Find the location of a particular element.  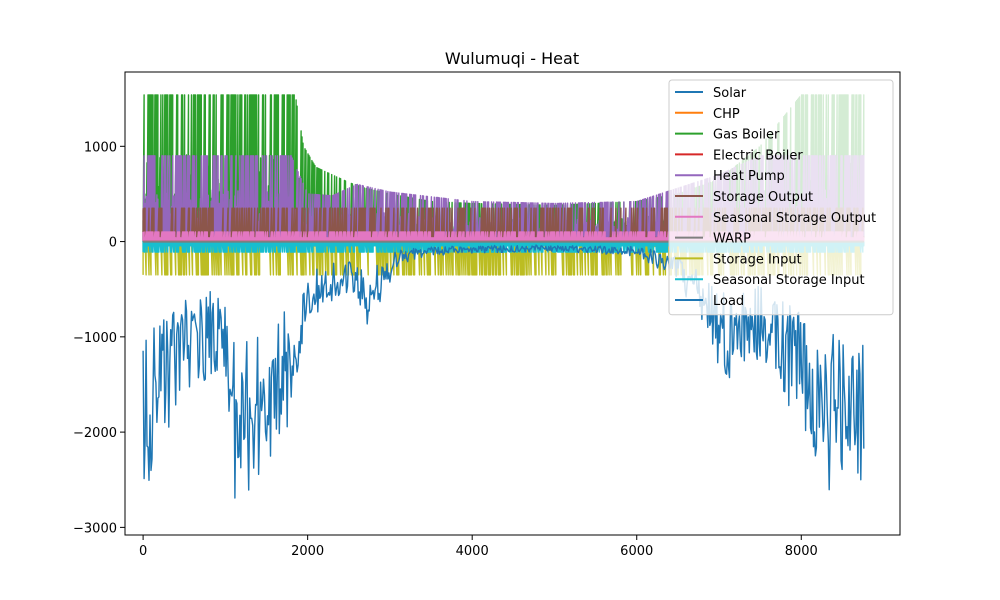

legend-label-seasonal-storage-output: Seasonal Storage Output is located at coordinates (794, 218).